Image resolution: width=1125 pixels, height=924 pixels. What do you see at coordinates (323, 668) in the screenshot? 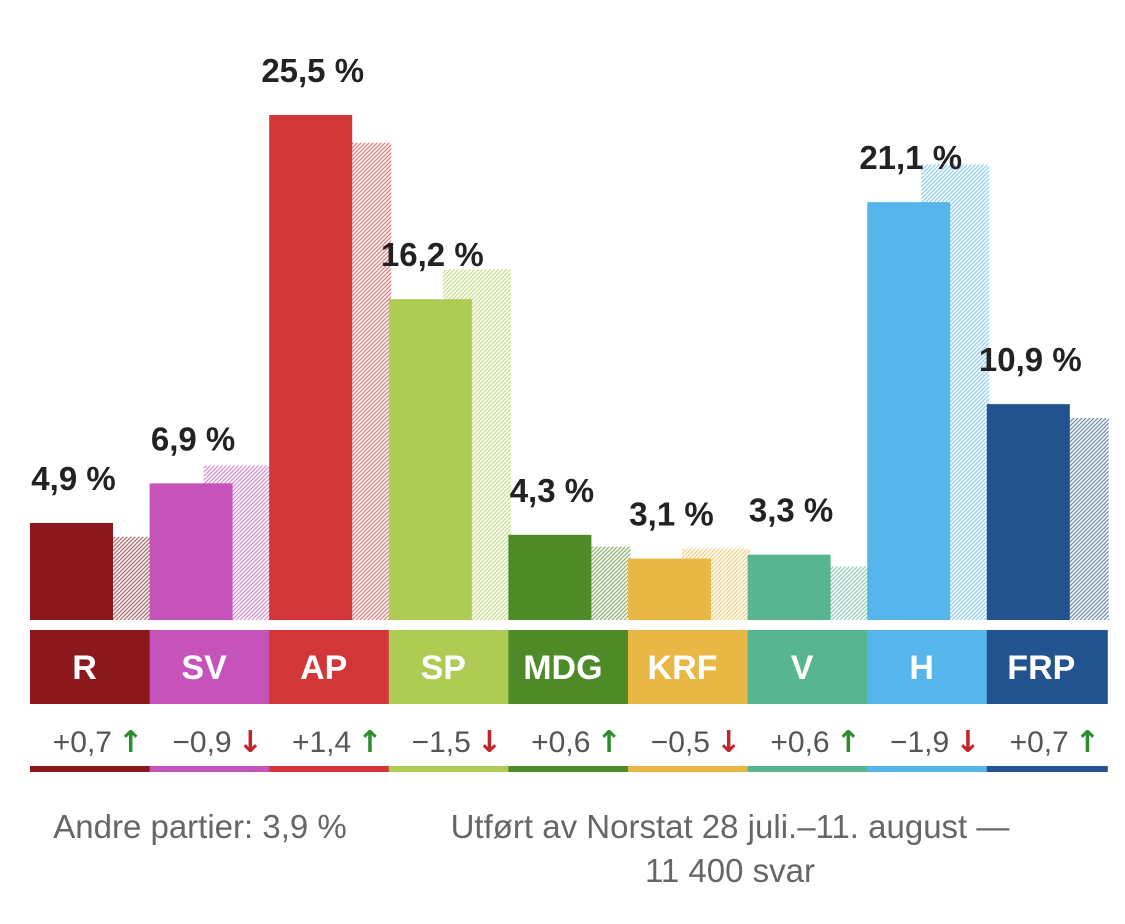
I see `party-label-ap: AP` at bounding box center [323, 668].